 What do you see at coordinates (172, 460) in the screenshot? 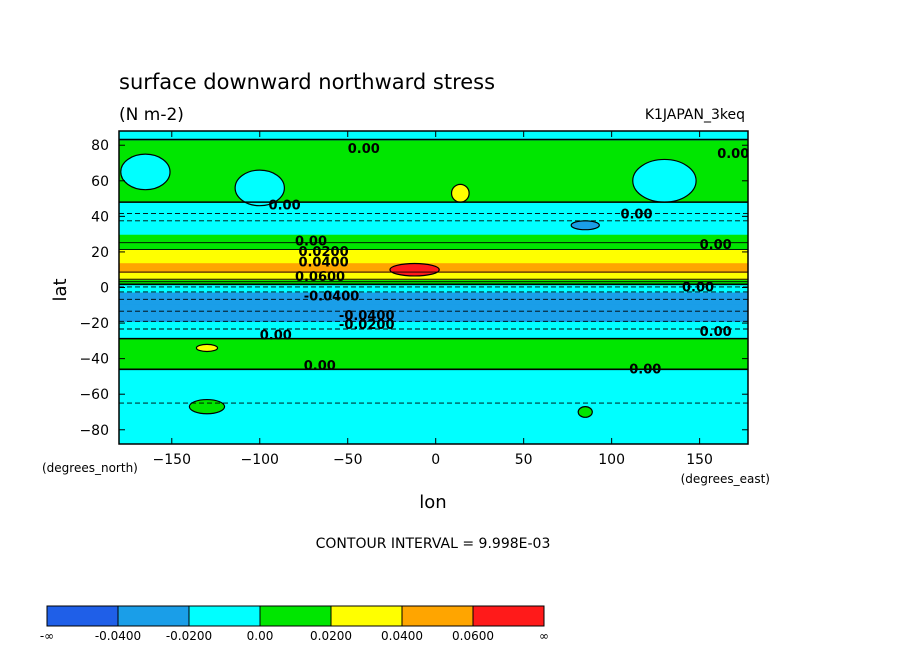
I see `x-tick-label: −150` at bounding box center [172, 460].